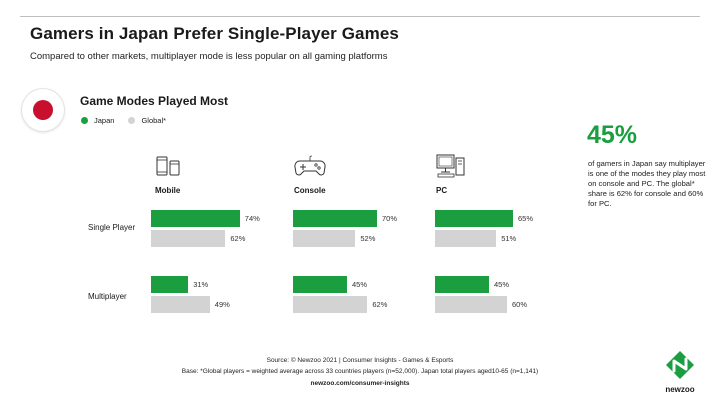 Image resolution: width=720 pixels, height=405 pixels. Describe the element at coordinates (520, 304) in the screenshot. I see `bar-value-label: 60%` at that location.